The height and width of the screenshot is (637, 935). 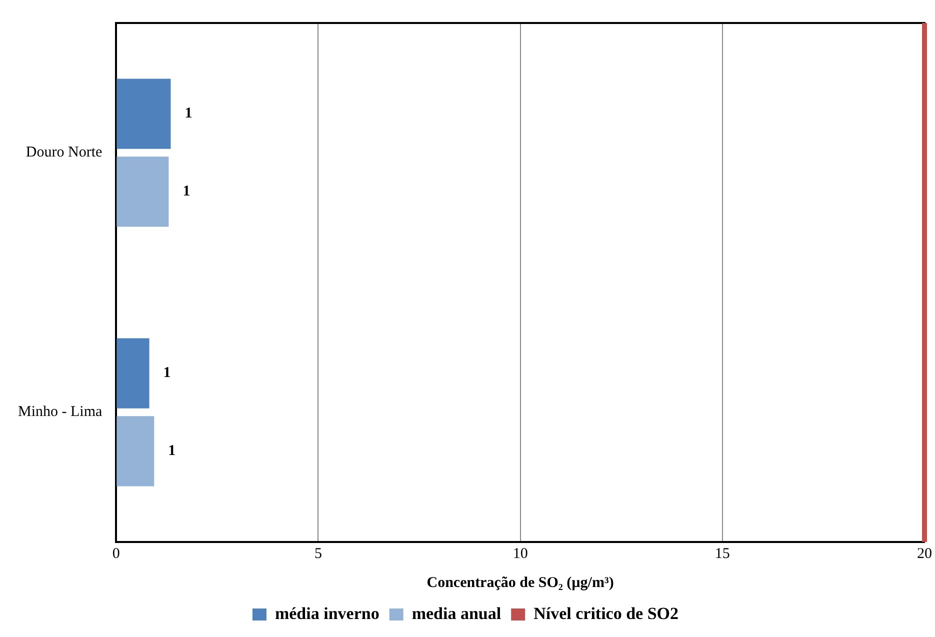 I want to click on legend-label: Nível critico de SO2, so click(x=606, y=613).